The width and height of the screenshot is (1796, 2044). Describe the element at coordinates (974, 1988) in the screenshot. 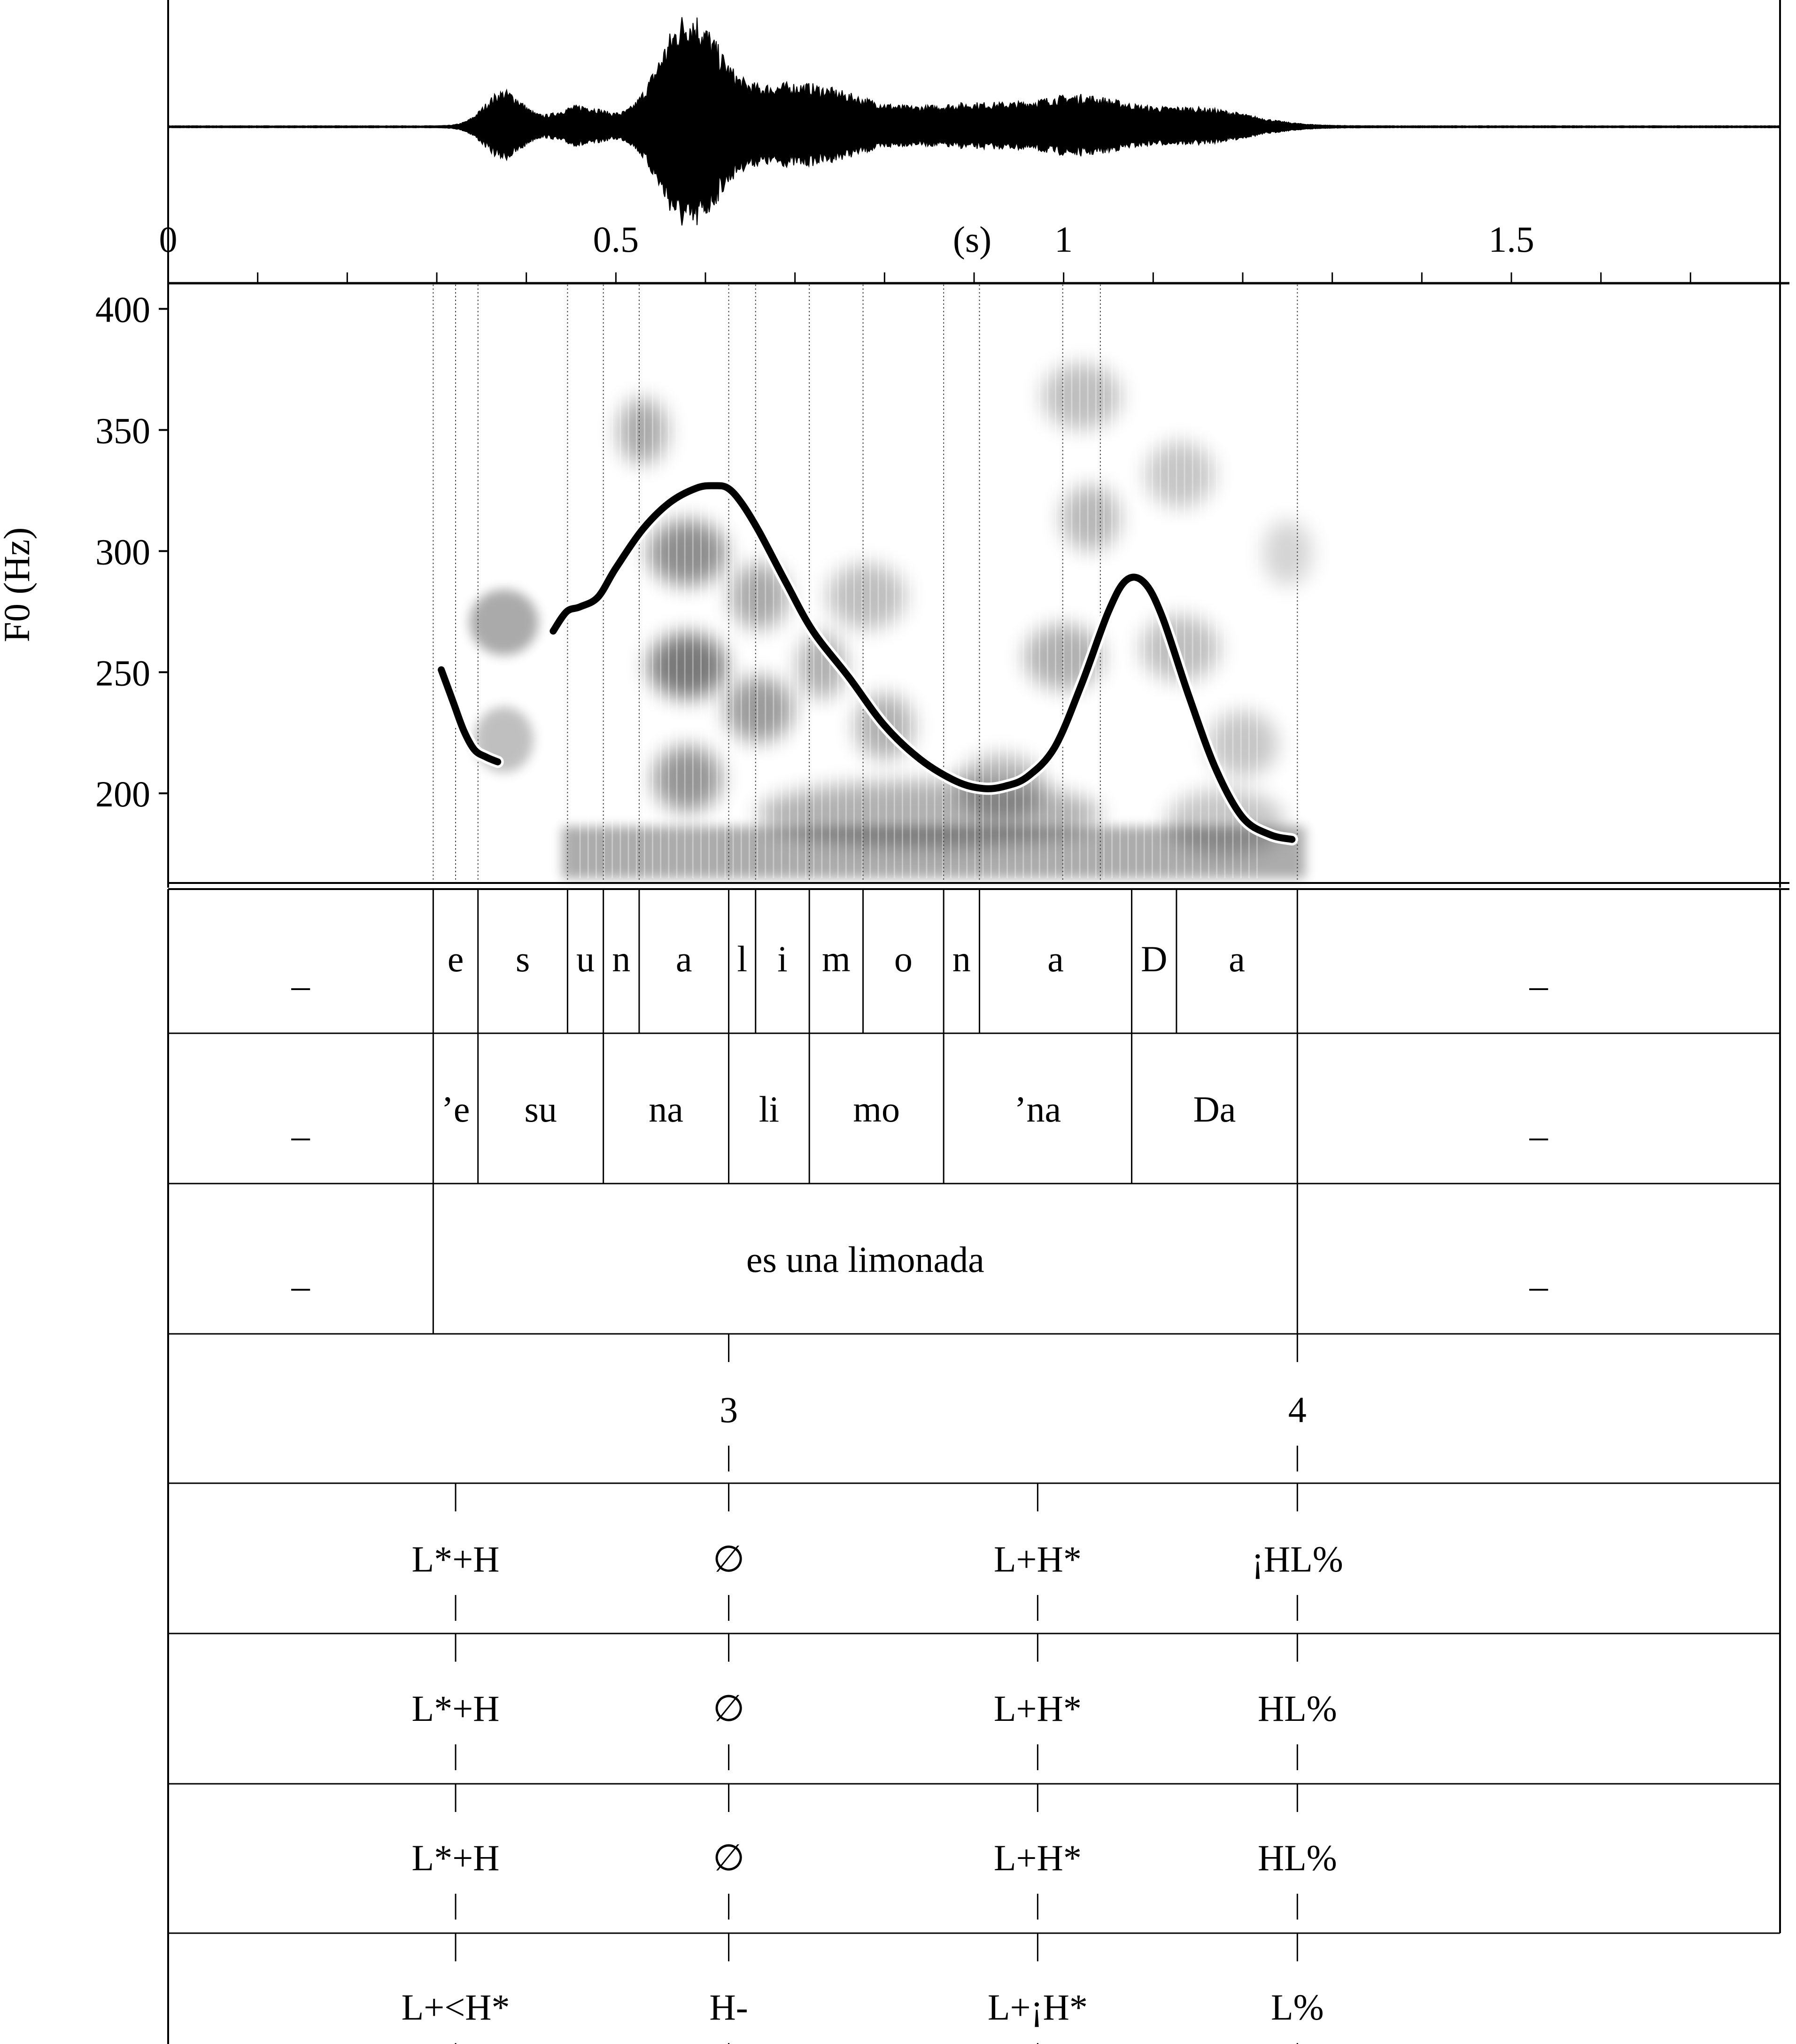

I see `tier-tones_4: L+<H* H- L+¡H* L%` at that location.